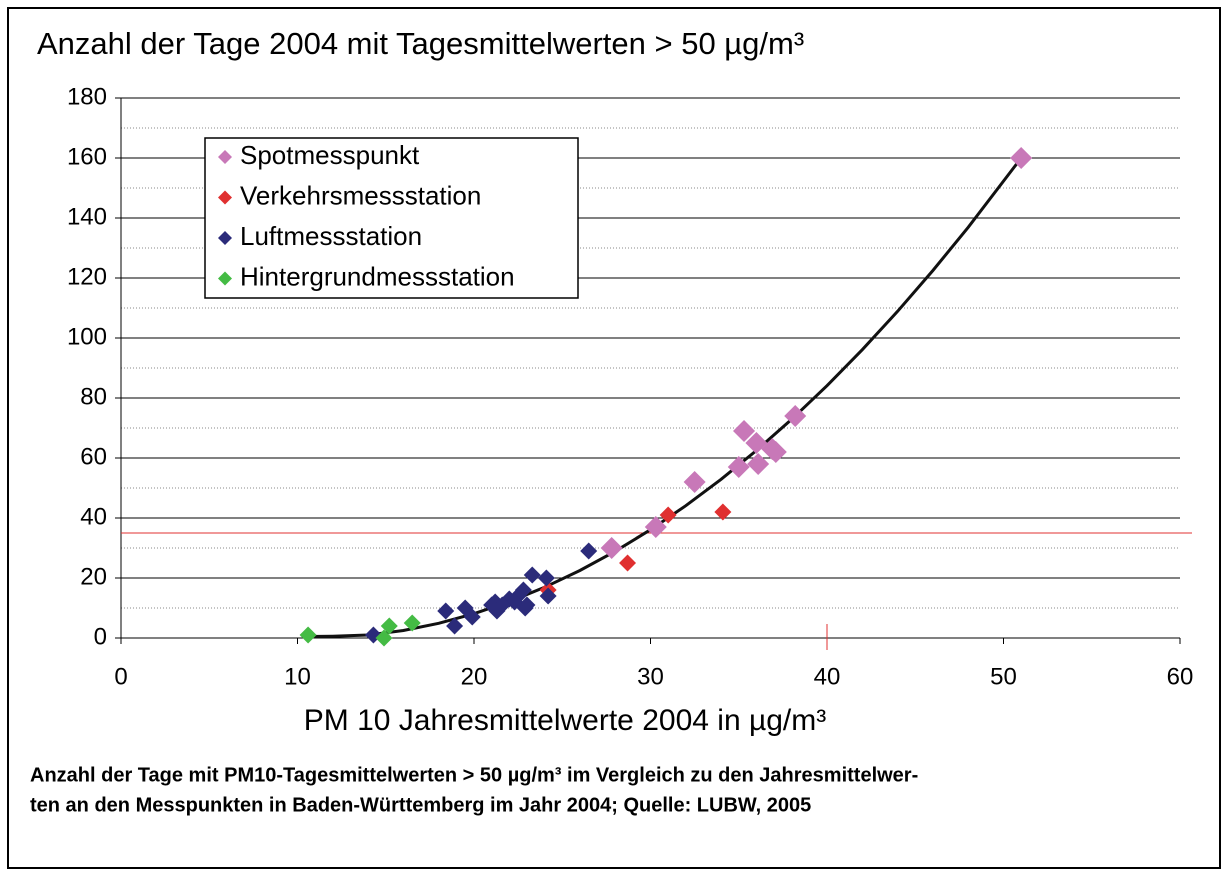 The width and height of the screenshot is (1229, 877). Describe the element at coordinates (827, 676) in the screenshot. I see `x-tick-label: 40` at that location.